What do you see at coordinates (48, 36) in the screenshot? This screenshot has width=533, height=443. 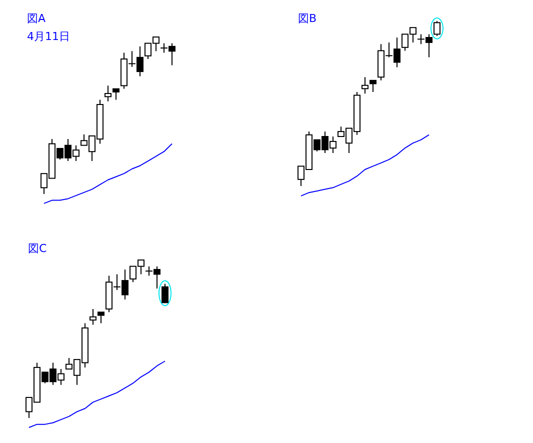 I see `chart-subtitle: 4月11日` at bounding box center [48, 36].